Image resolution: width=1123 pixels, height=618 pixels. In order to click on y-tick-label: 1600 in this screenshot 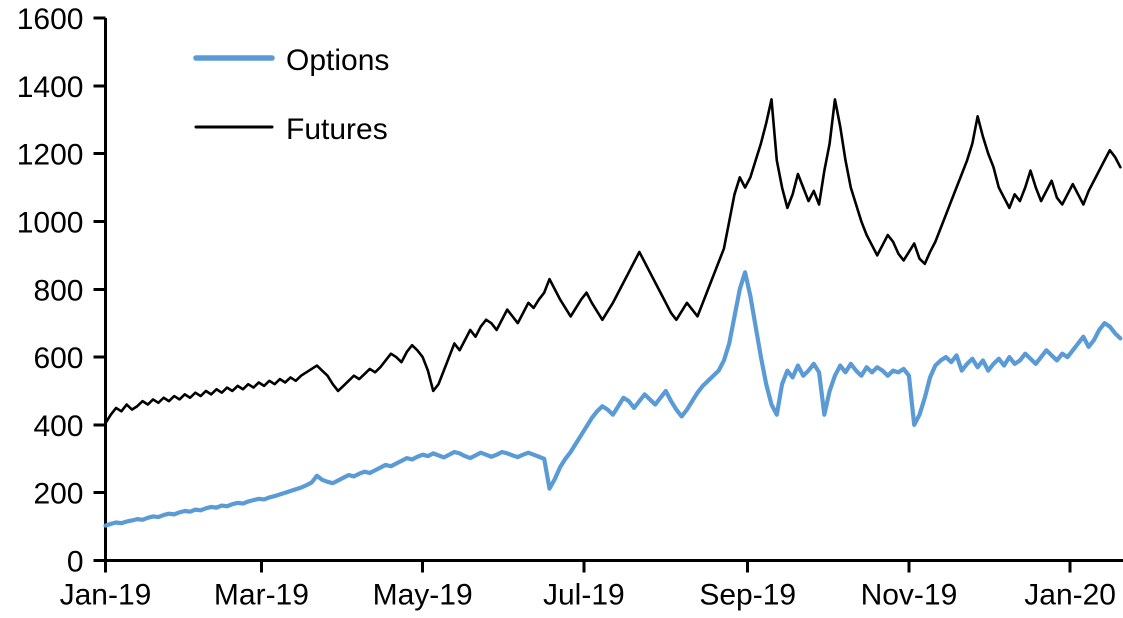, I will do `click(50, 19)`.